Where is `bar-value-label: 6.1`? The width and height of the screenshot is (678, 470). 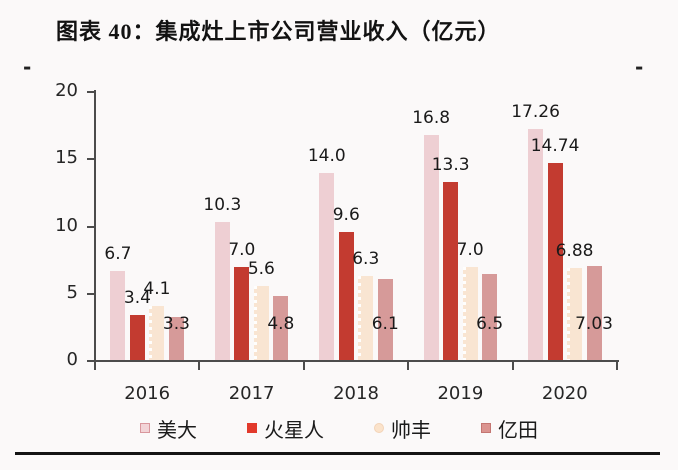 bar-value-label: 6.1 is located at coordinates (385, 324).